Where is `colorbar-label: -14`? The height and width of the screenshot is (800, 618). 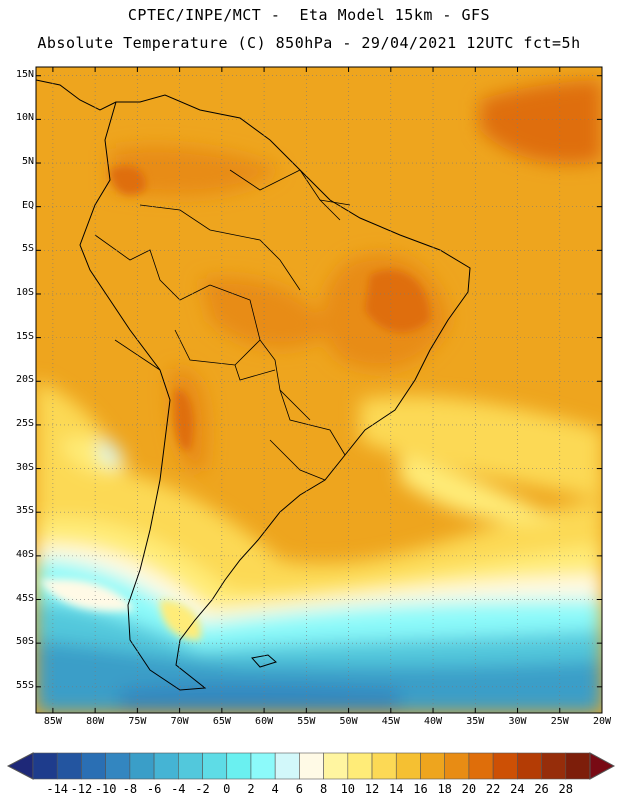
colorbar-label: -14 is located at coordinates (57, 789).